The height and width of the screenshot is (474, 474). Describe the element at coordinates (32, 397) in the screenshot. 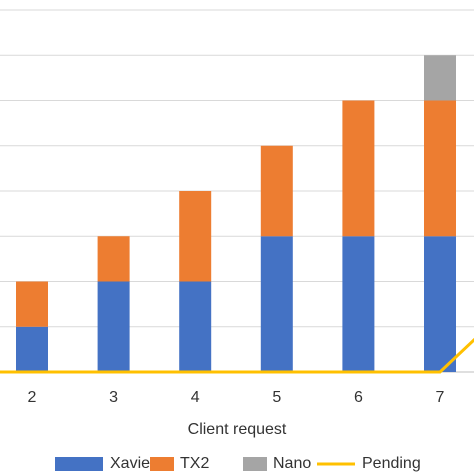

I see `x-tick-label: 2` at that location.